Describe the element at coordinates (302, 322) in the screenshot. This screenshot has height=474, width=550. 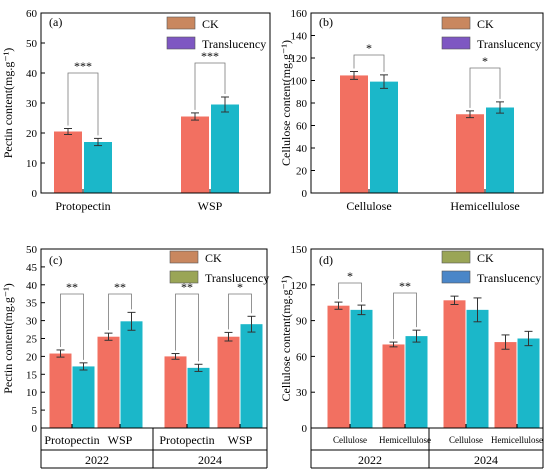
I see `y-tick-label: 90` at that location.